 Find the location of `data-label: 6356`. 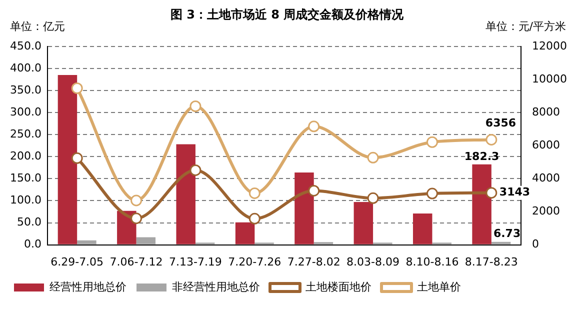

data-label: 6356 is located at coordinates (500, 123).